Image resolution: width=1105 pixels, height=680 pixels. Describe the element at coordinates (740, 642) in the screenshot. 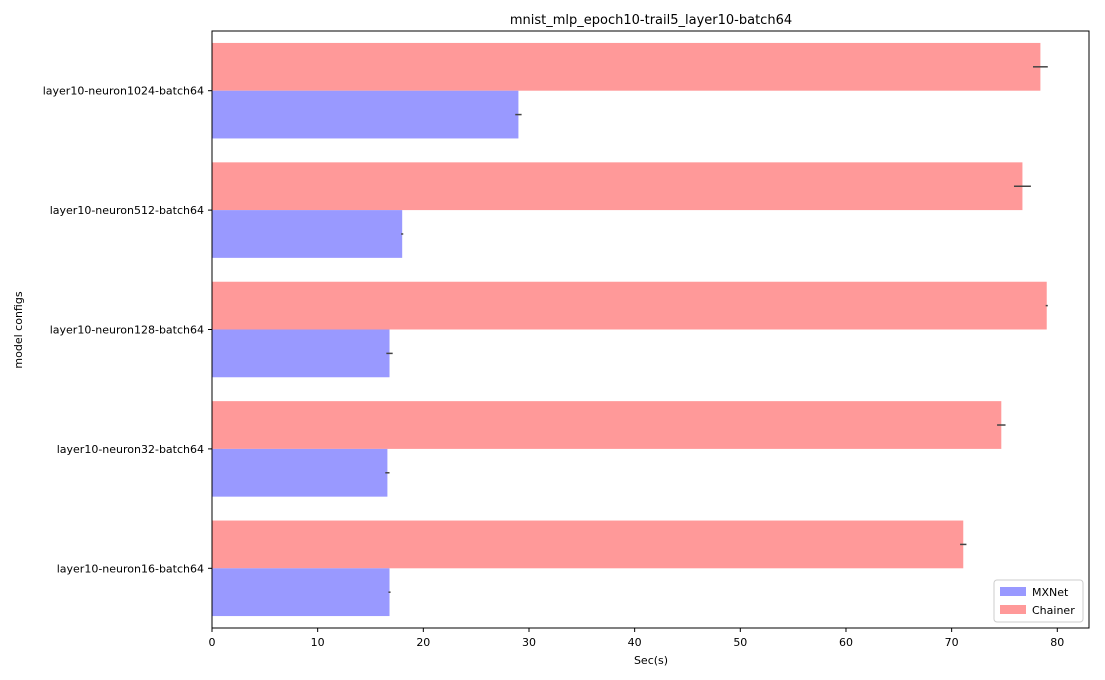

I see `x-tick-label: 50` at that location.